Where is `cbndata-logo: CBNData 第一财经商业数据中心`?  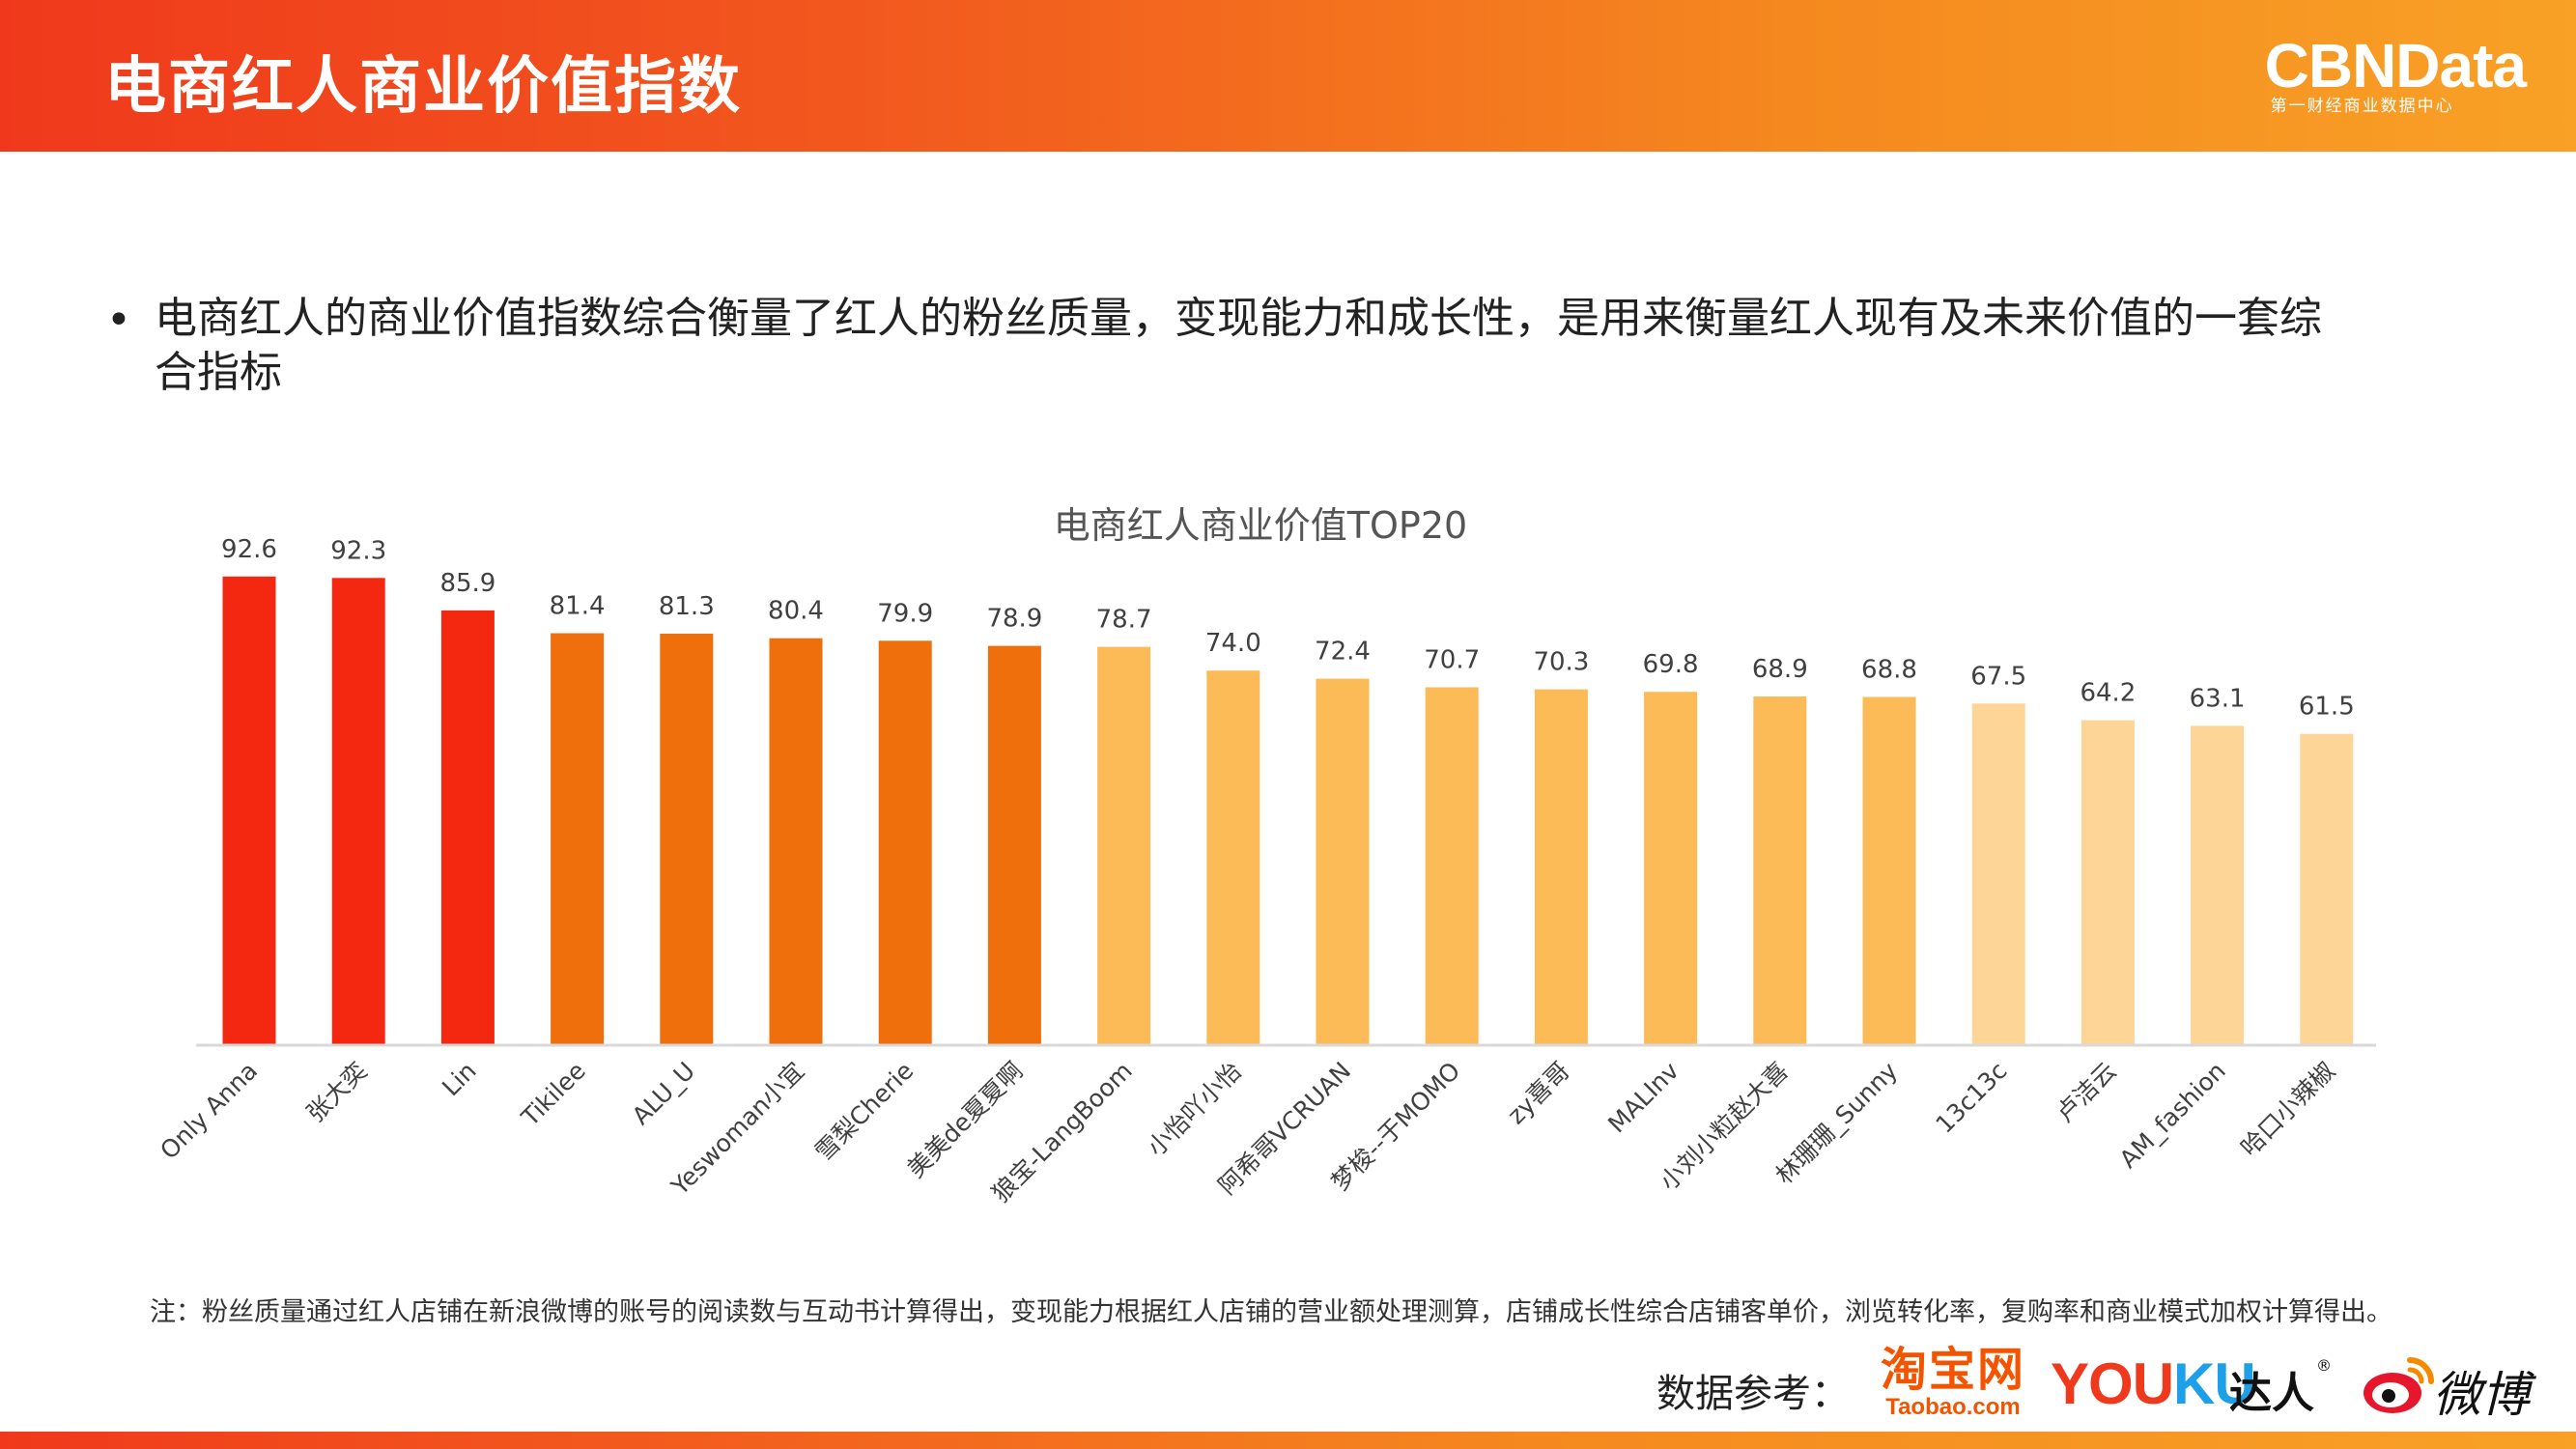
cbndata-logo: CBNData 第一财经商业数据中心 is located at coordinates (2395, 73).